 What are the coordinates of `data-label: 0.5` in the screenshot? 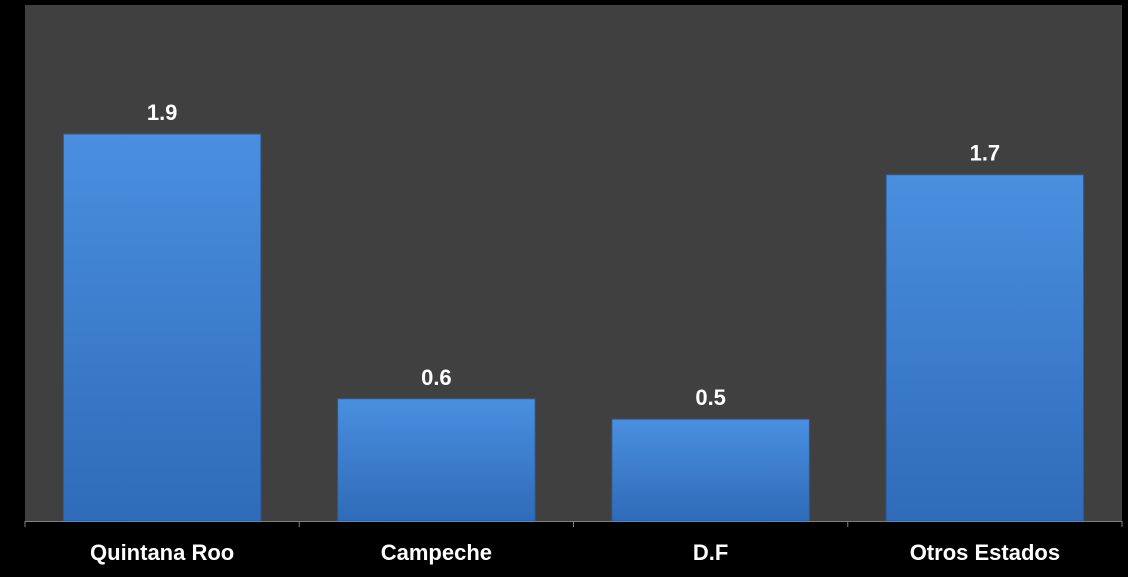 It's located at (710, 397).